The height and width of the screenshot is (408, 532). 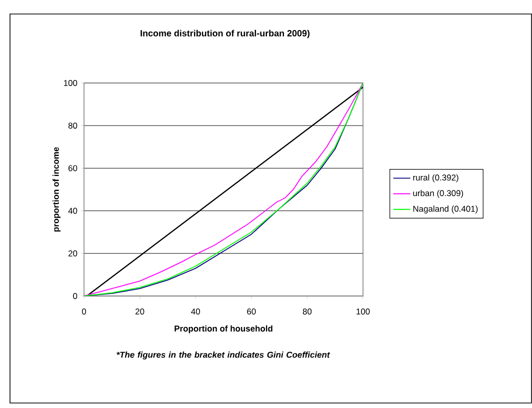 What do you see at coordinates (363, 311) in the screenshot?
I see `x-tick-label: 100` at bounding box center [363, 311].